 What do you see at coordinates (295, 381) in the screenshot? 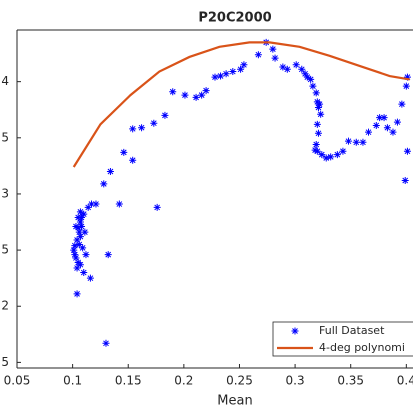
I see `x-tick-label: 0.3` at bounding box center [295, 381].